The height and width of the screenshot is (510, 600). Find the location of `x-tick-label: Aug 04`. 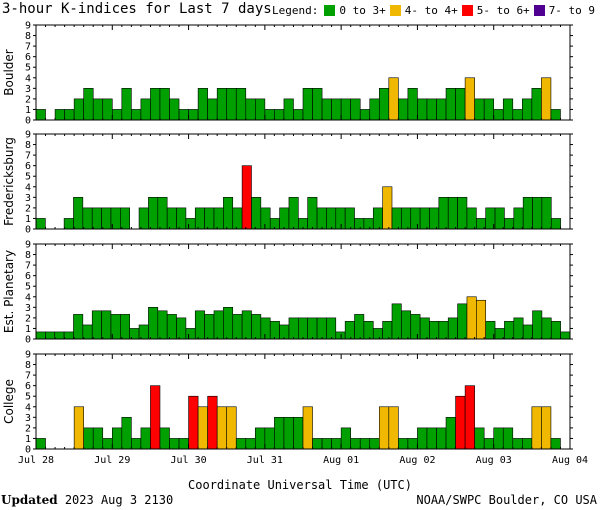

x-tick-label: Aug 04 is located at coordinates (570, 460).